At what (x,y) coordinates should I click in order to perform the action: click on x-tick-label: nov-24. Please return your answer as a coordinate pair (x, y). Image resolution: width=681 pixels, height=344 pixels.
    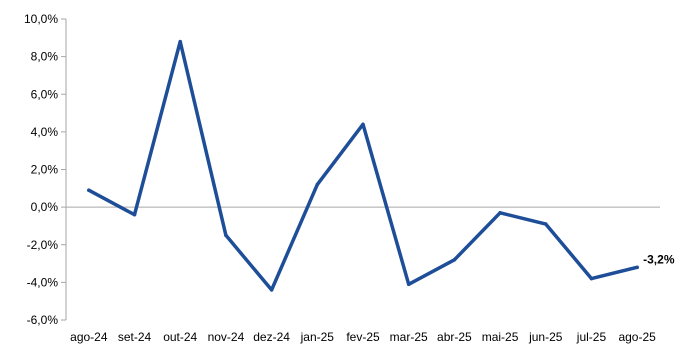
    Looking at the image, I should click on (226, 337).